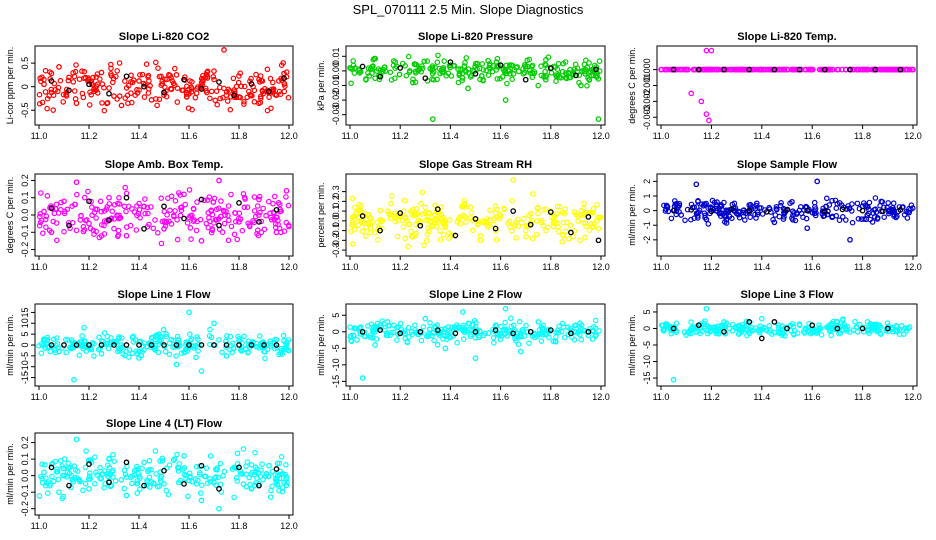 This screenshot has height=540, width=936. What do you see at coordinates (164, 424) in the screenshot?
I see `panel-title: Slope Line 4 (LT) Flow` at bounding box center [164, 424].